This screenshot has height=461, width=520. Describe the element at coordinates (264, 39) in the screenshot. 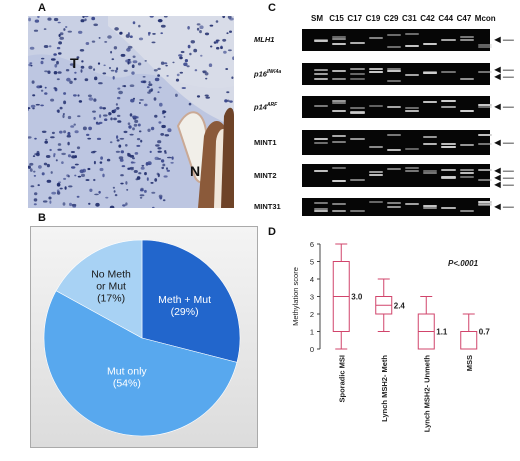

I see `gel-row-label: MLH1` at that location.